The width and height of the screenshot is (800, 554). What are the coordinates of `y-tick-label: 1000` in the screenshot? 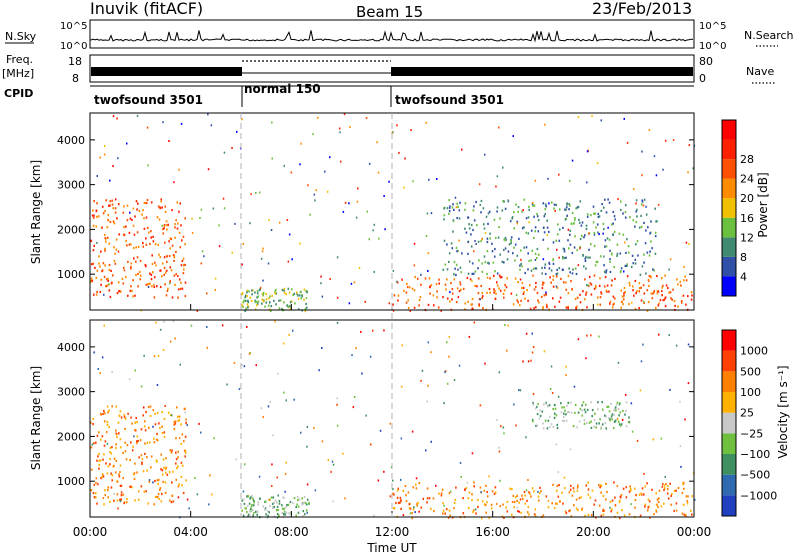 It's located at (71, 481).